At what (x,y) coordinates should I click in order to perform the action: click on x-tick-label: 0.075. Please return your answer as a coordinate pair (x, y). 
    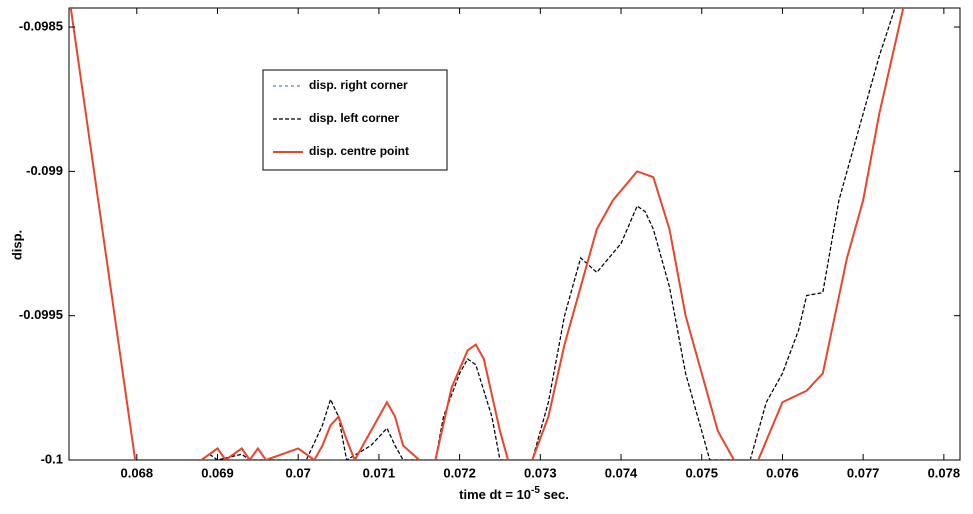
    Looking at the image, I should click on (701, 472).